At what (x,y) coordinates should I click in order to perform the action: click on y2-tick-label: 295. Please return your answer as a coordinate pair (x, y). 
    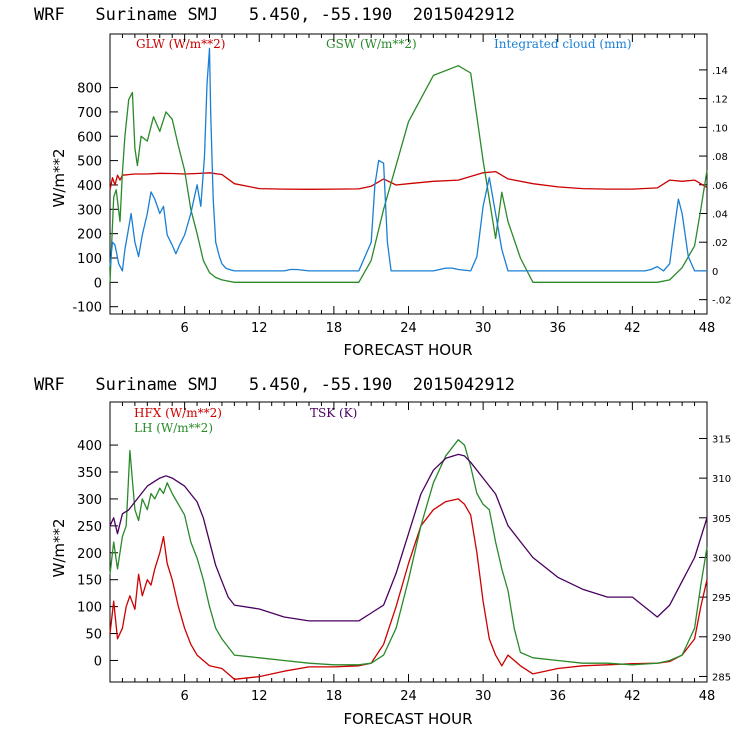
    Looking at the image, I should click on (721, 598).